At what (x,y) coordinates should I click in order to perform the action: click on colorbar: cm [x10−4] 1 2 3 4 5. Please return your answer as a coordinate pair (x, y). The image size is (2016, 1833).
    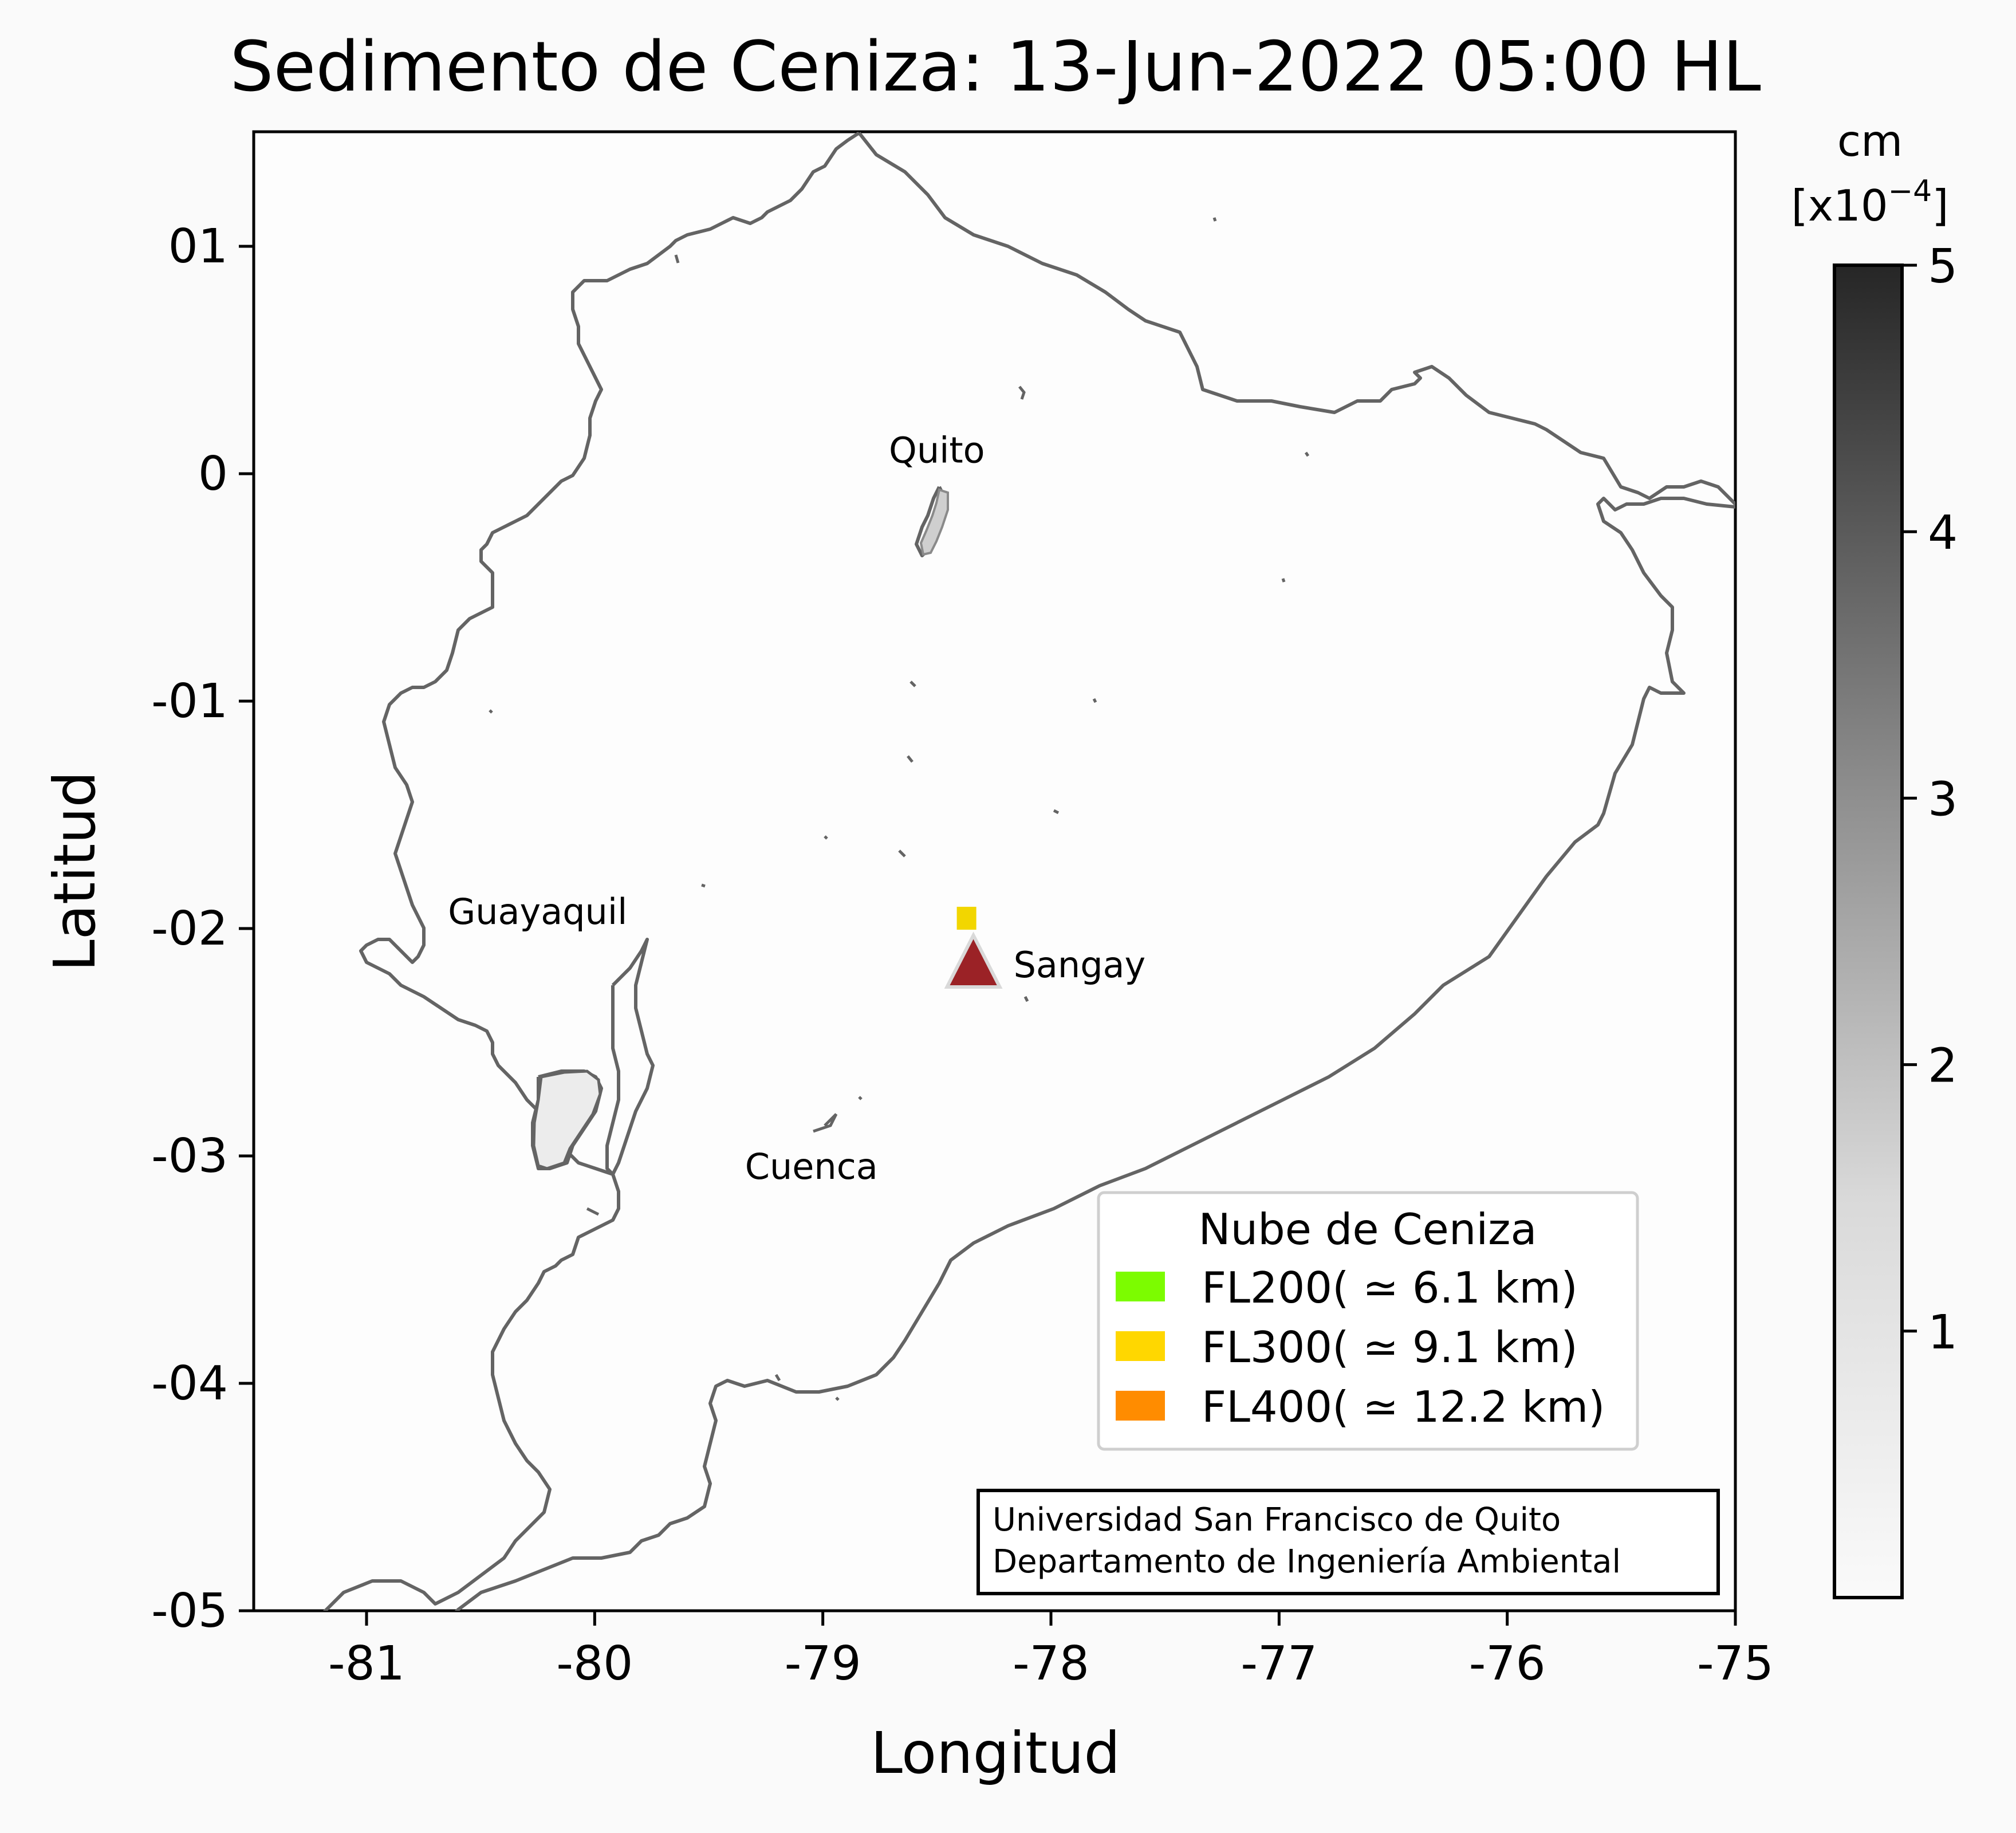
    Looking at the image, I should click on (1874, 857).